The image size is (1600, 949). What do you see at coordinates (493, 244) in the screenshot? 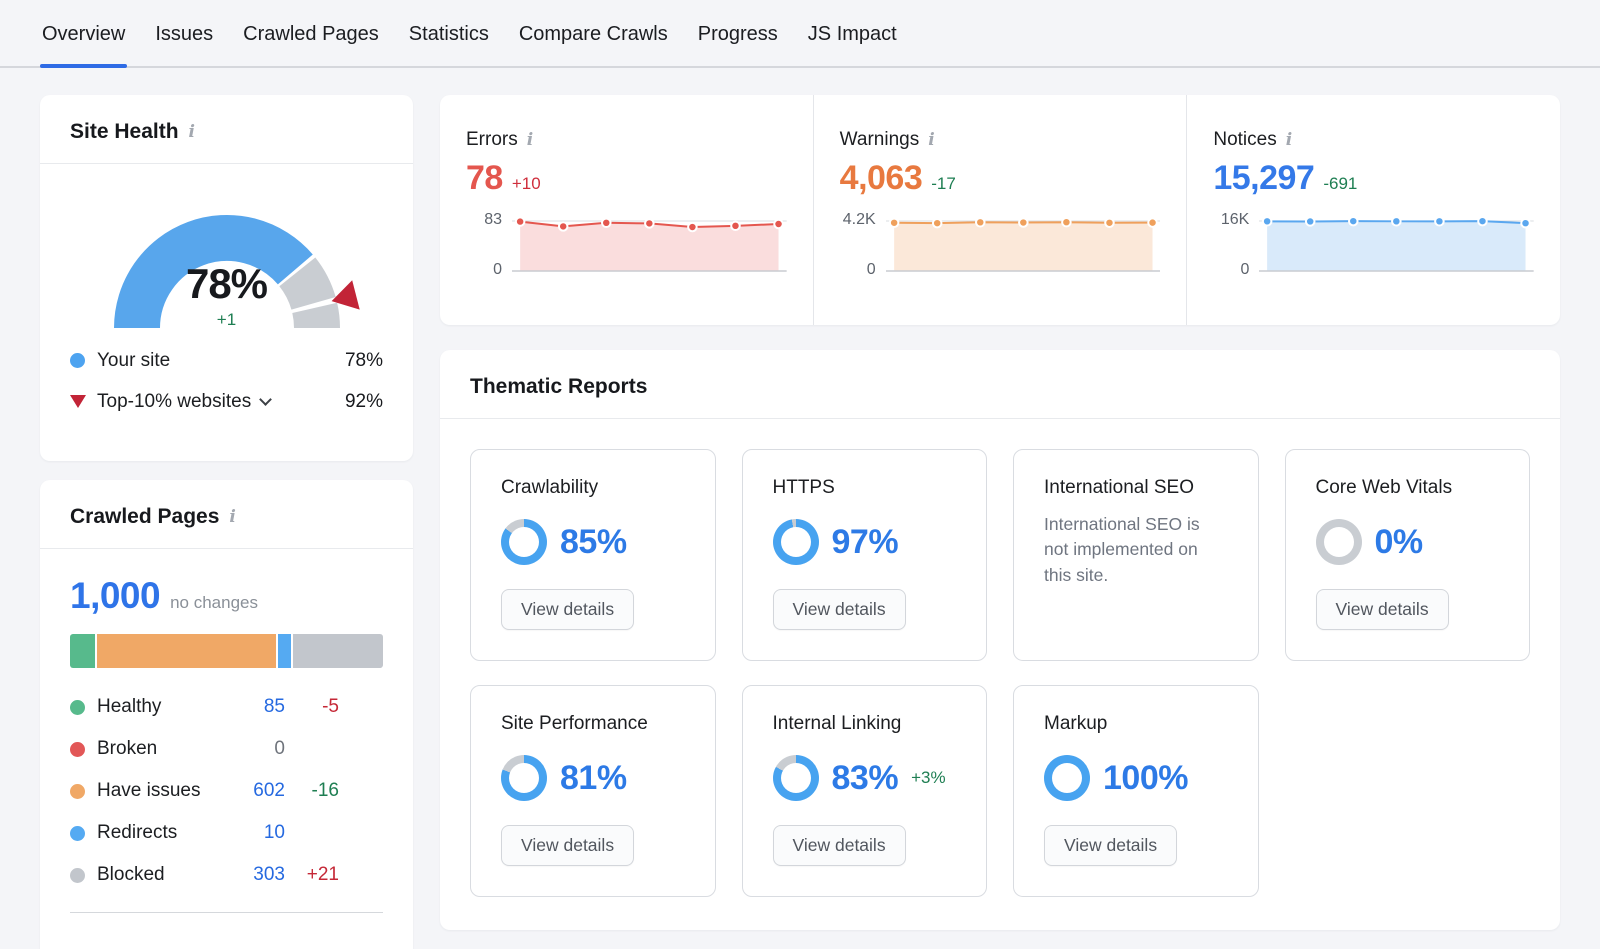
I see `spark-axis-labels: 83 0` at bounding box center [493, 244].